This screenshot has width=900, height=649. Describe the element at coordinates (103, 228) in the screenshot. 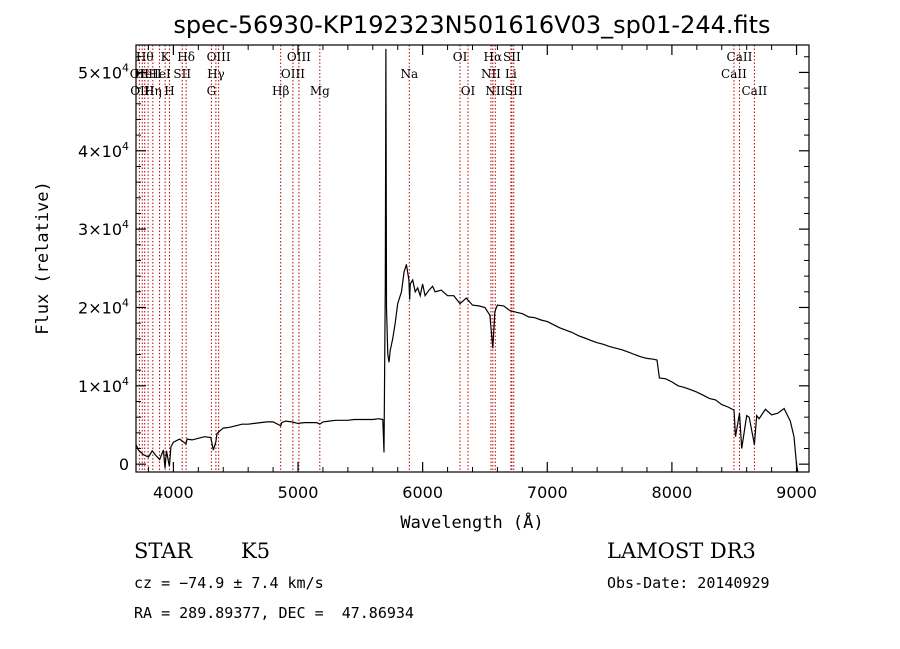

I see `y-tick-label: 3×10⁴` at that location.